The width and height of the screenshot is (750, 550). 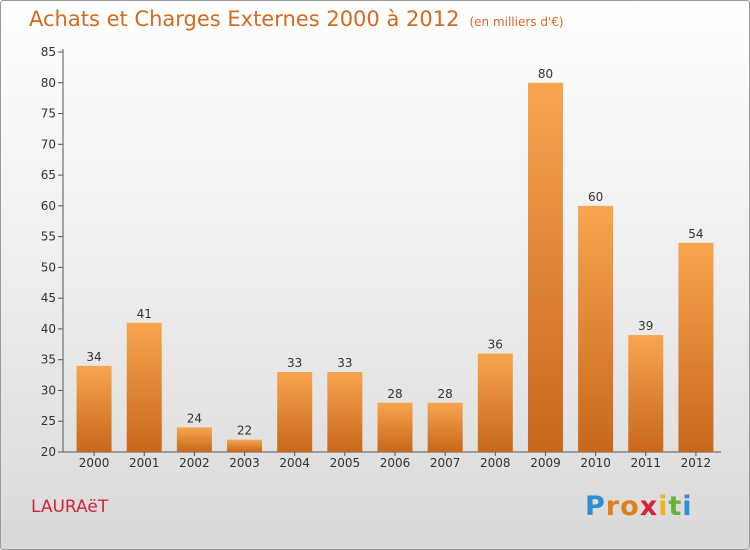 I want to click on bar-value-label: 80, so click(x=545, y=74).